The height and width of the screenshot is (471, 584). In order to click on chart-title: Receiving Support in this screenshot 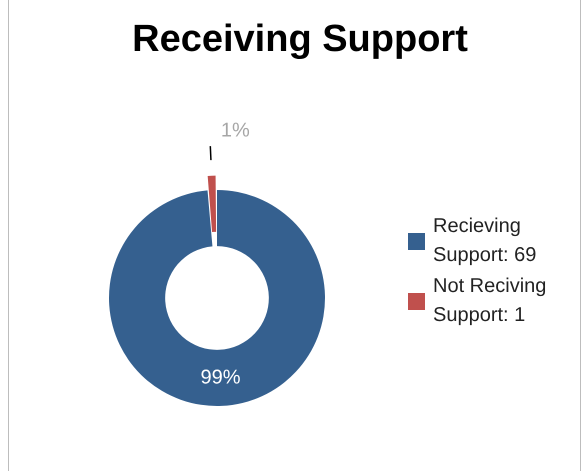, I will do `click(300, 39)`.